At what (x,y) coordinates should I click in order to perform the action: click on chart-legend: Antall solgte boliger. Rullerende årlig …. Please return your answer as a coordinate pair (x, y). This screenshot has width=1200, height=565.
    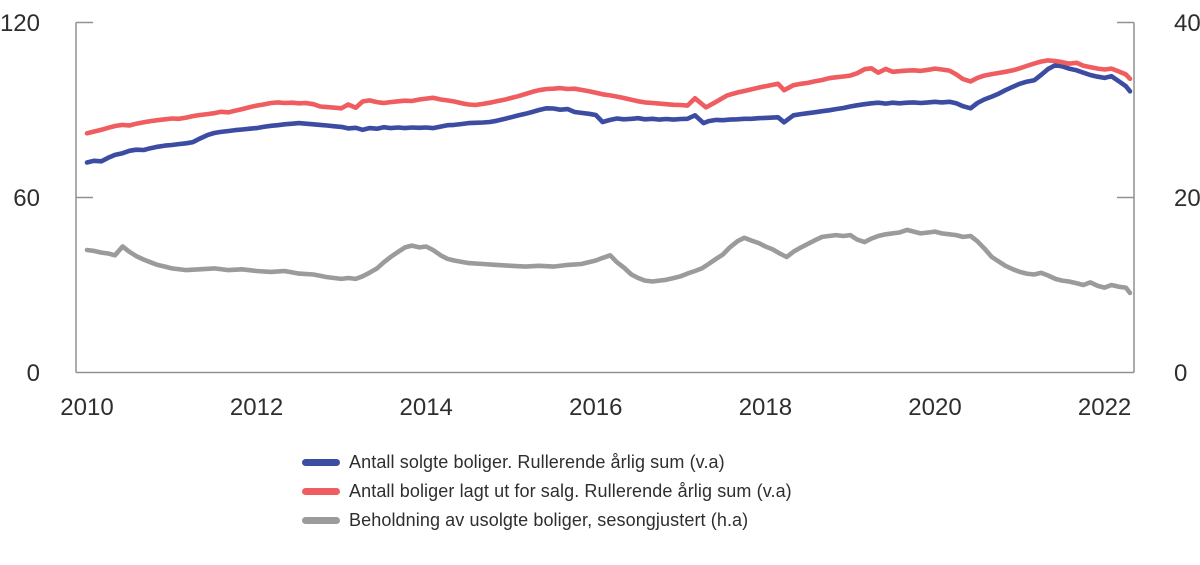
    Looking at the image, I should click on (547, 491).